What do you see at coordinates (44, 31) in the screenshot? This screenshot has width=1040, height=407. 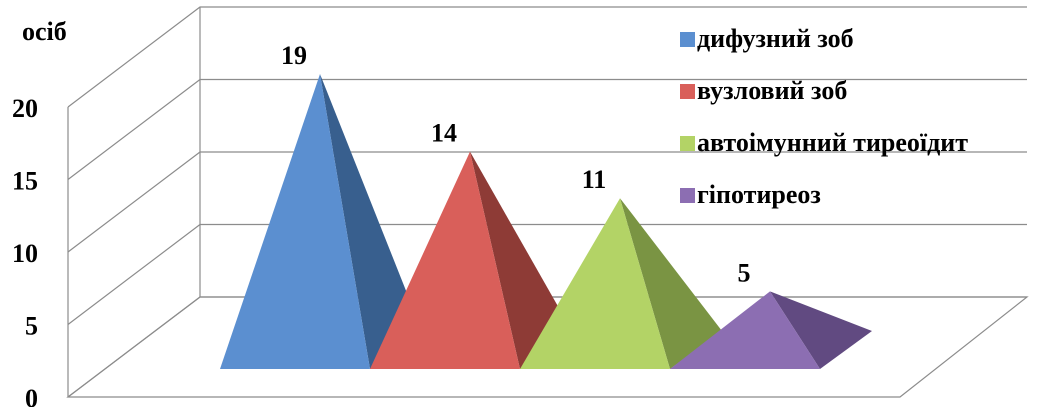 I see `y-axis-label: осіб` at bounding box center [44, 31].